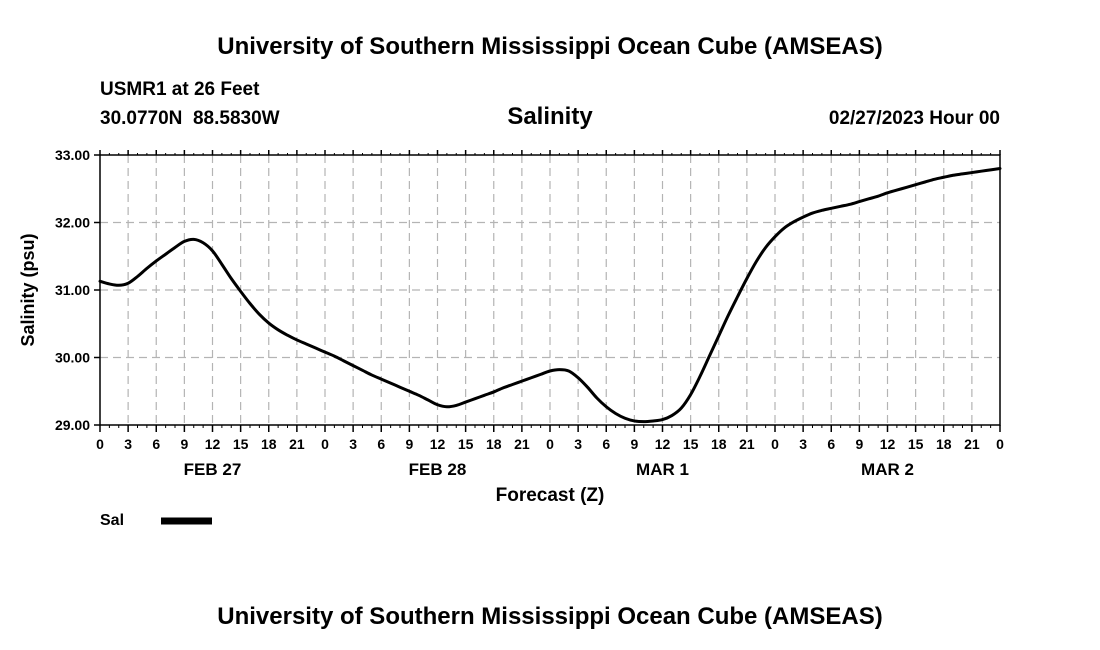 This screenshot has height=650, width=1100. Describe the element at coordinates (180, 89) in the screenshot. I see `station-label: USMR1 at 26 Feet` at that location.